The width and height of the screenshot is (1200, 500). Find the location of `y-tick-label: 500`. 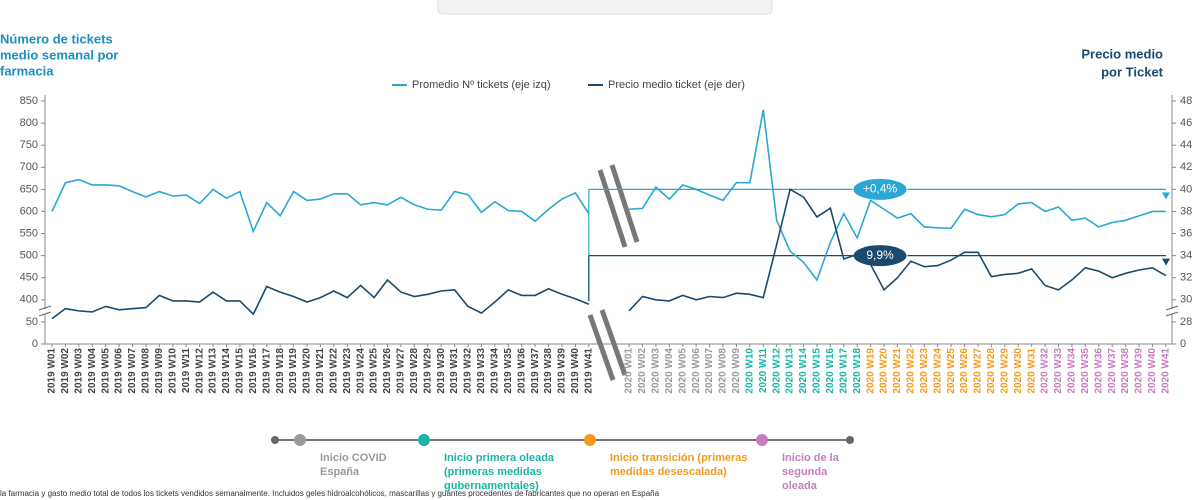

y-tick-label: 500 is located at coordinates (29, 256).